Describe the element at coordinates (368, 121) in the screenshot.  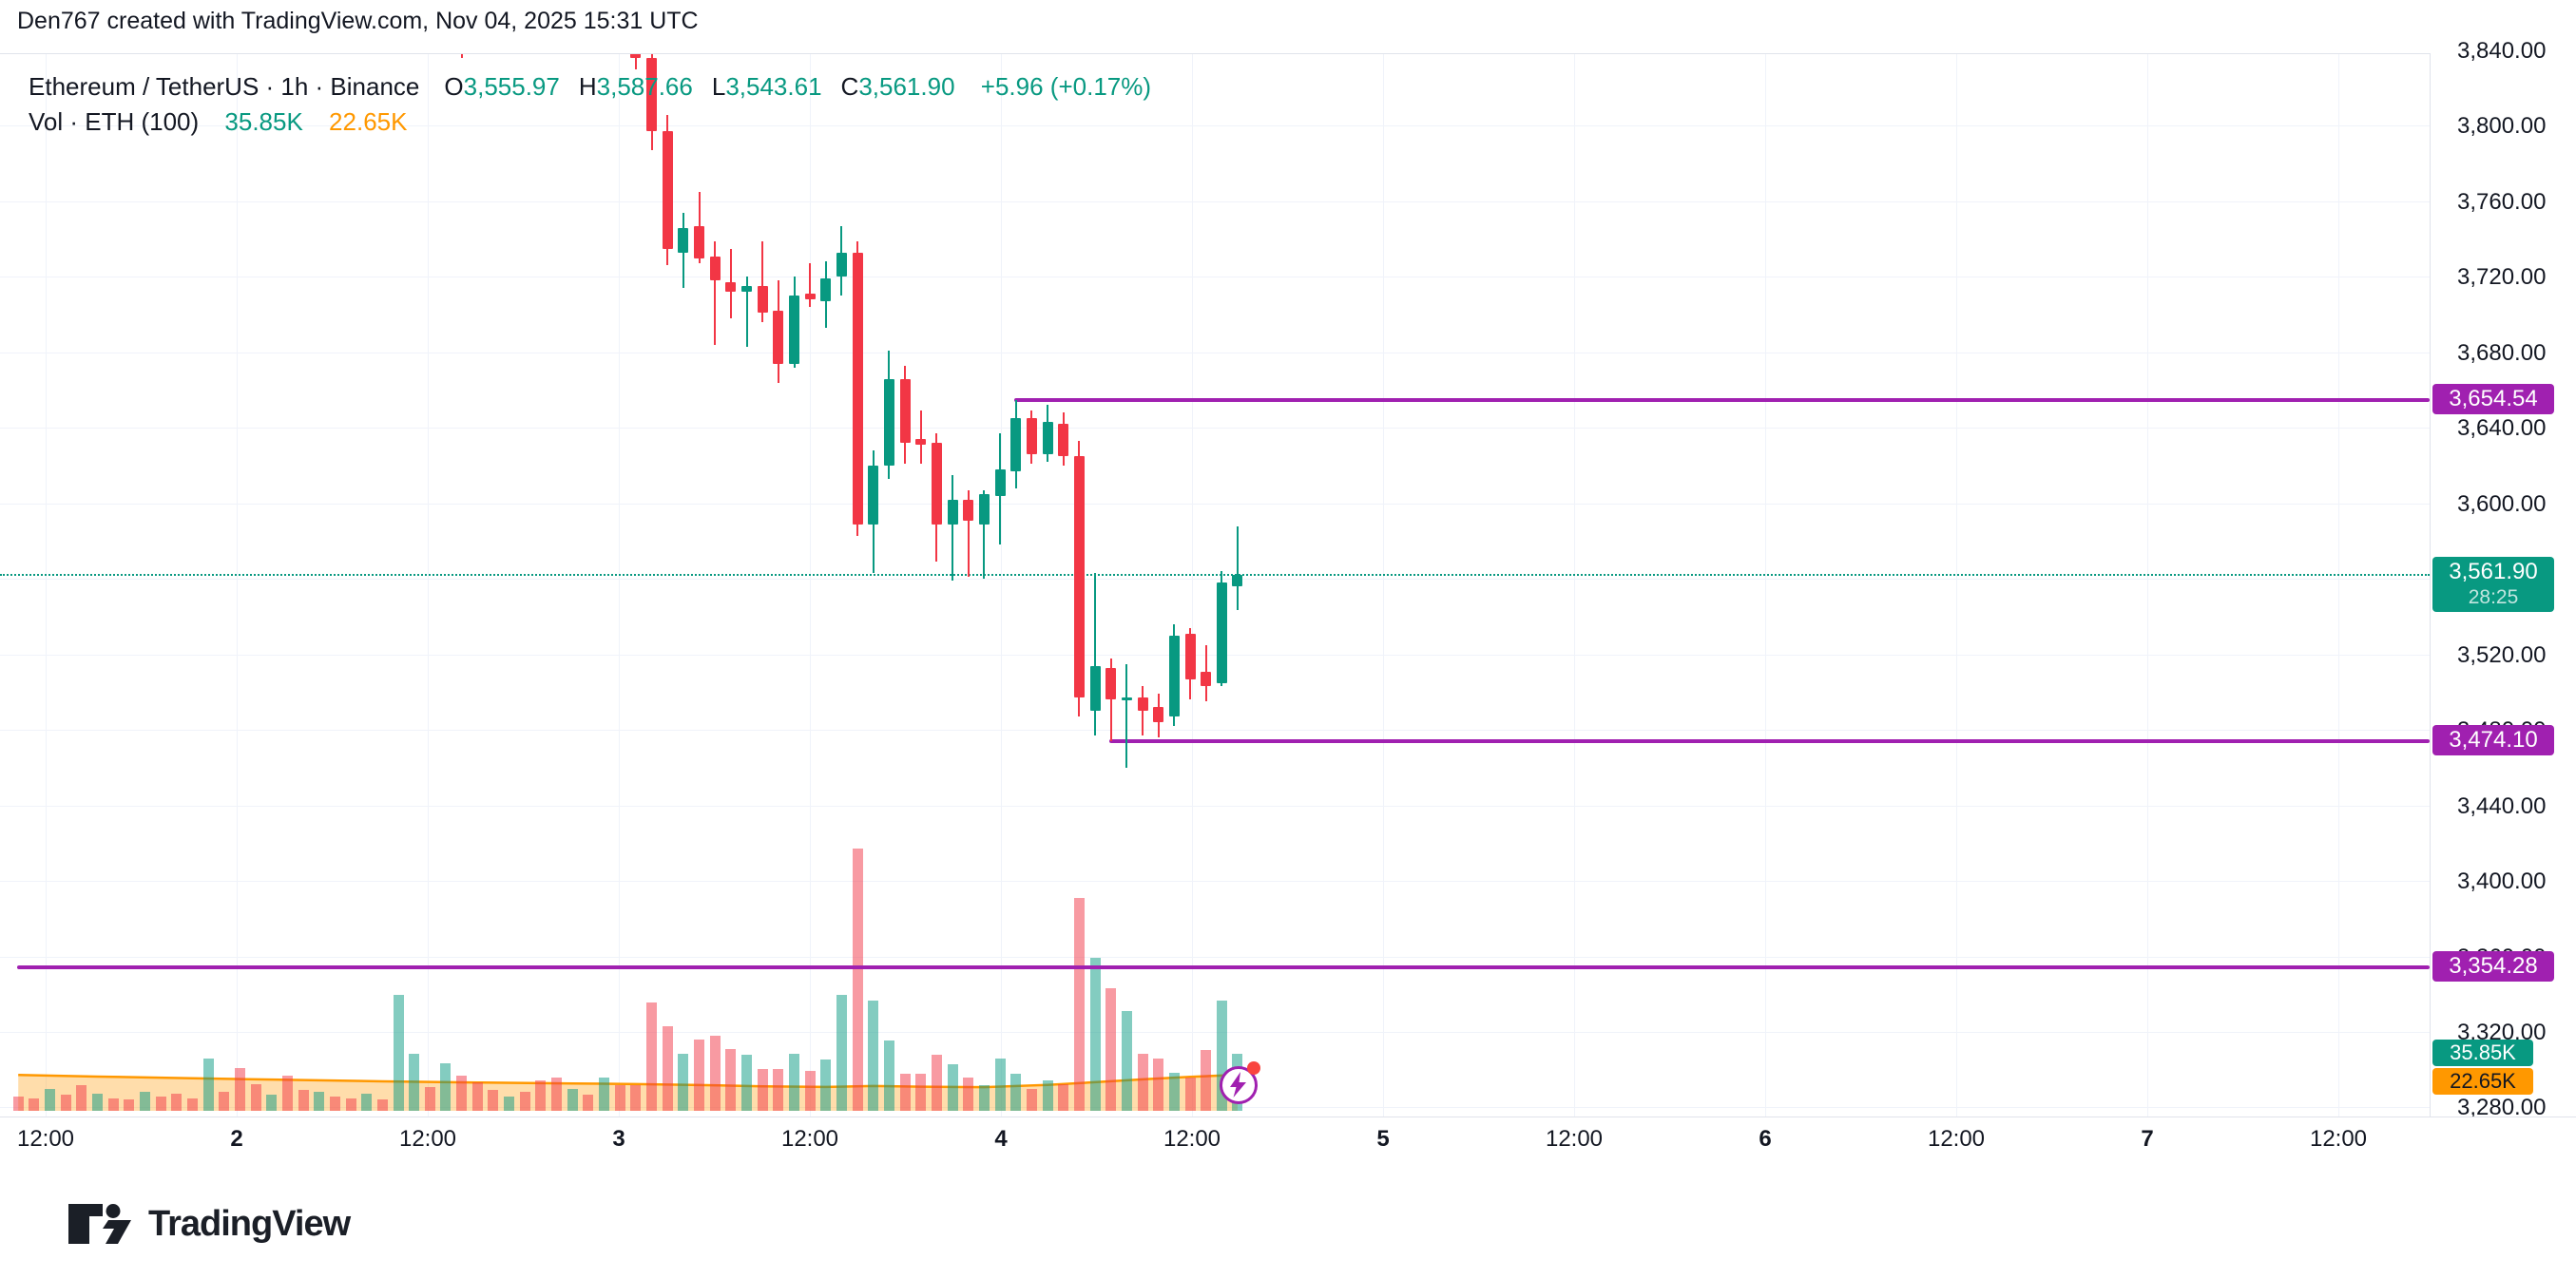
I see `volume-ma-value: 22.65K` at that location.